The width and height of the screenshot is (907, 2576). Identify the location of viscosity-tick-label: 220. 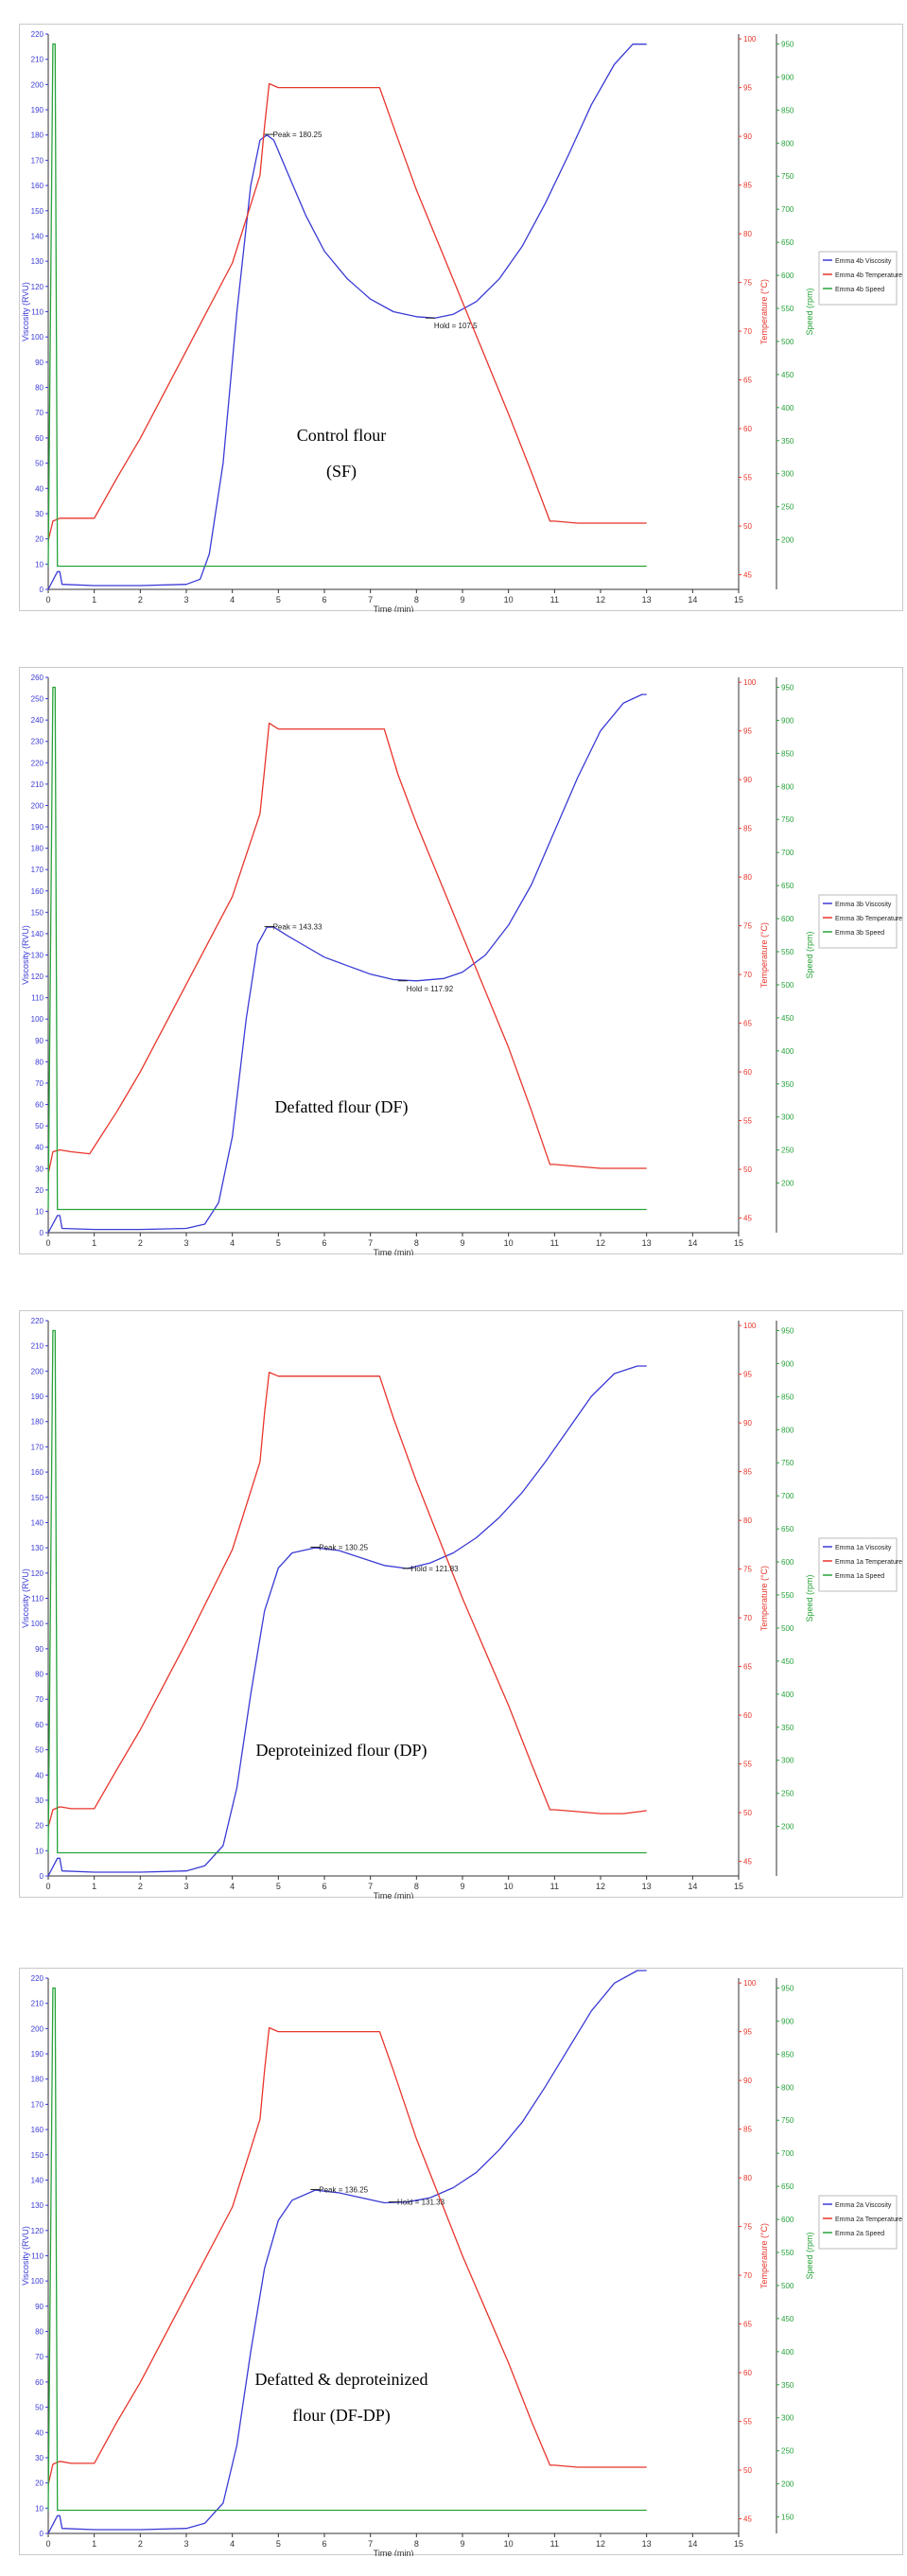
(37, 763).